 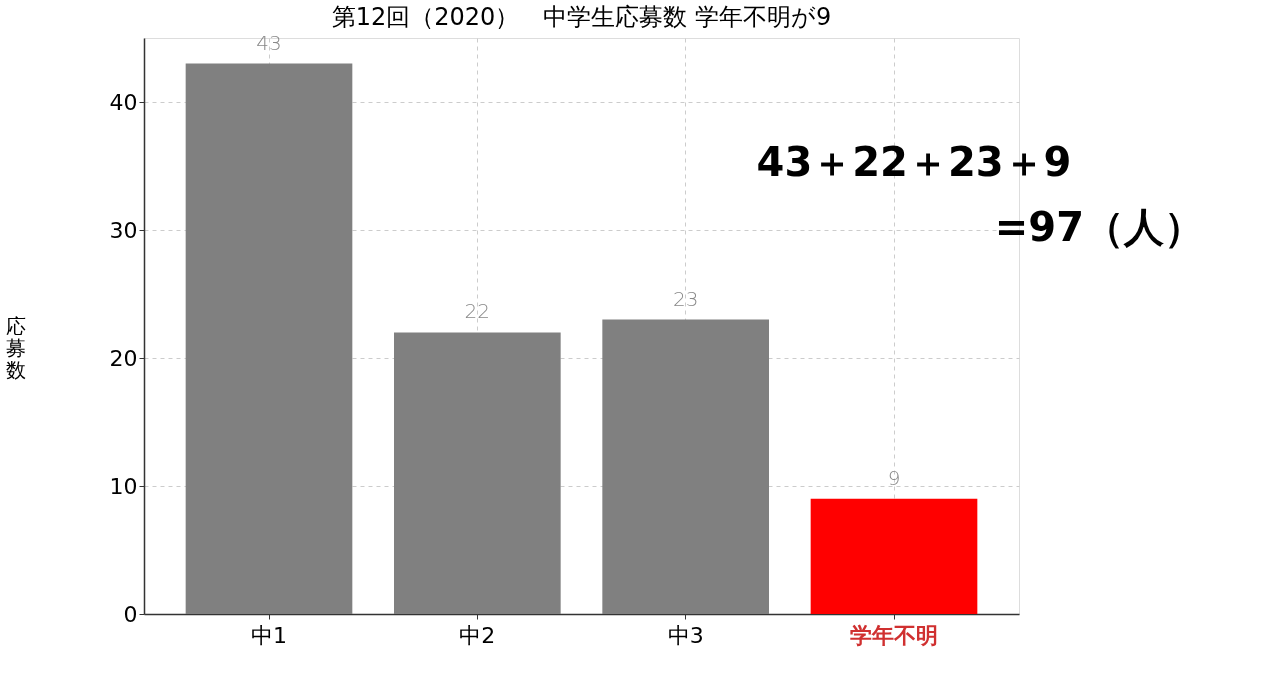 What do you see at coordinates (914, 162) in the screenshot?
I see `annotation: 43＋22＋23＋9` at bounding box center [914, 162].